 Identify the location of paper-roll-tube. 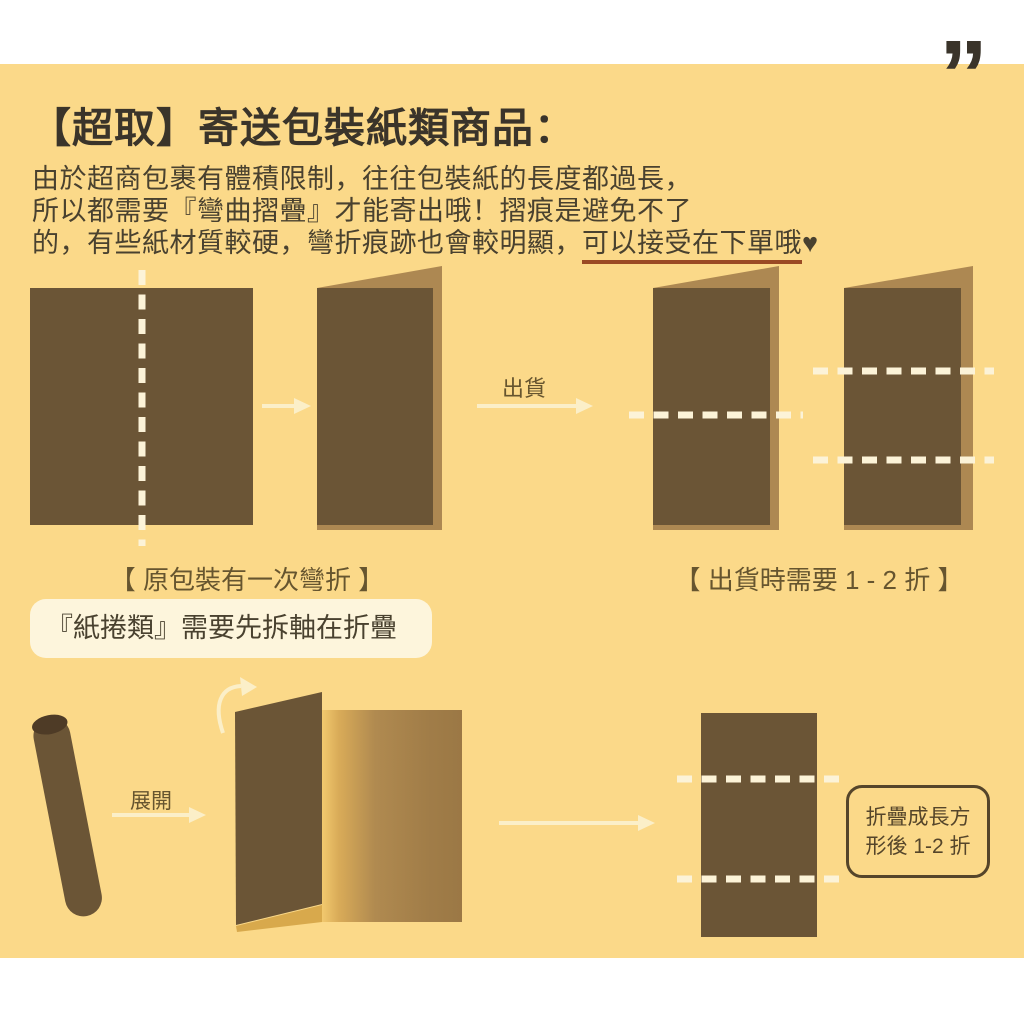
(66, 815).